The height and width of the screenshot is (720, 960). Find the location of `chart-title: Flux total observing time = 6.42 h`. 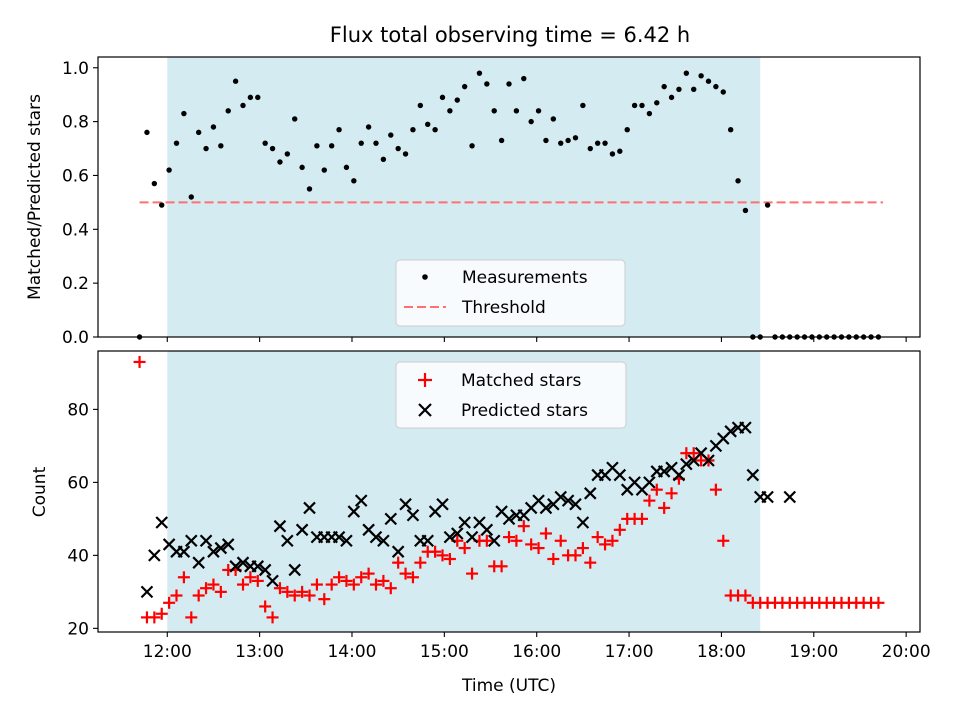

chart-title: Flux total observing time = 6.42 h is located at coordinates (510, 35).